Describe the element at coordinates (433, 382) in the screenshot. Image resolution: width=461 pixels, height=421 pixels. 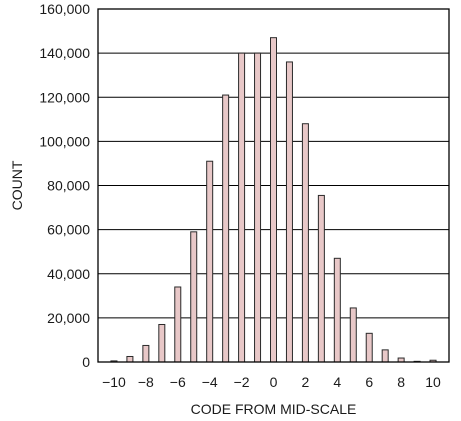
I see `x-tick-label: 10` at that location.